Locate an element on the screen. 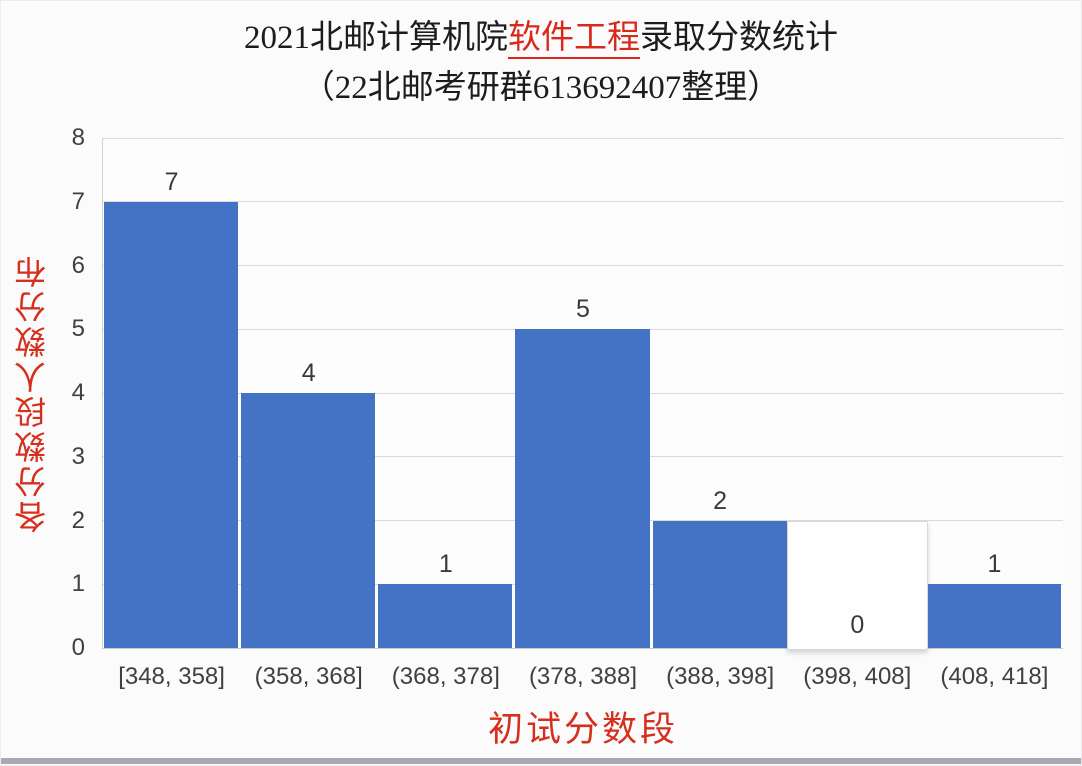 This screenshot has width=1082, height=766. x-tick-label: (388, 398] is located at coordinates (720, 676).